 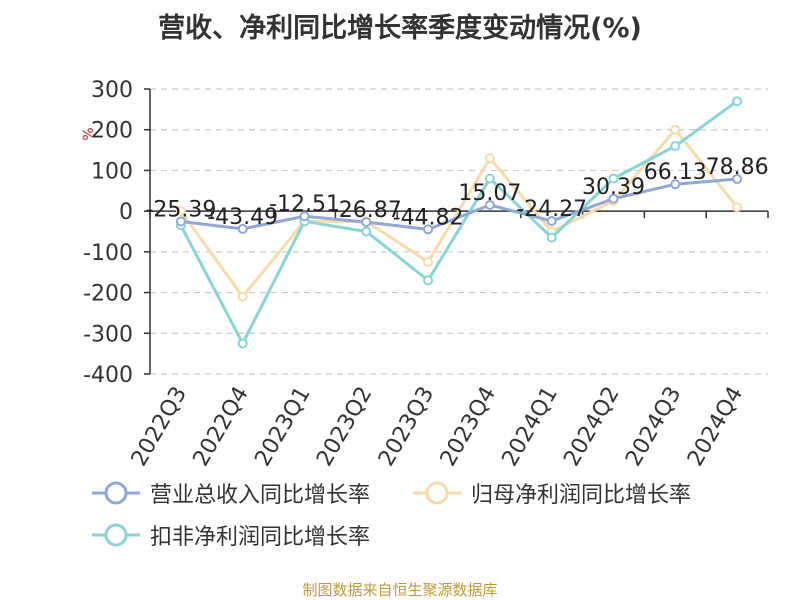 What do you see at coordinates (344, 427) in the screenshot?
I see `x-tick-label: 2023Q2` at bounding box center [344, 427].